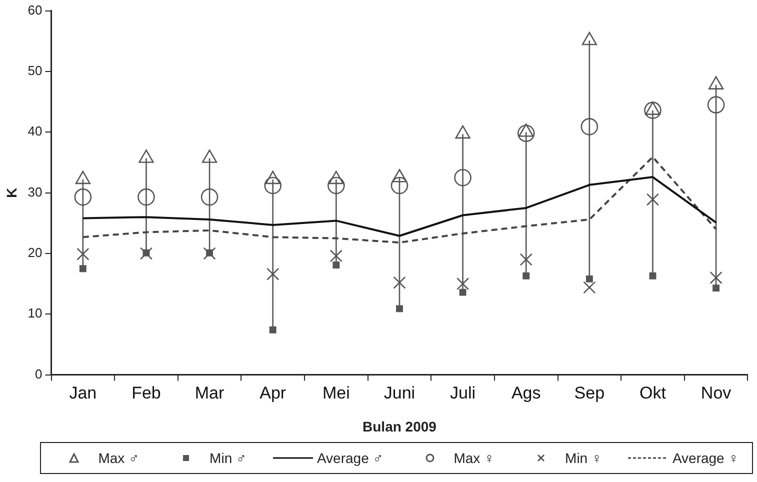 This screenshot has width=757, height=482. I want to click on x-tick-label: Ags, so click(526, 393).